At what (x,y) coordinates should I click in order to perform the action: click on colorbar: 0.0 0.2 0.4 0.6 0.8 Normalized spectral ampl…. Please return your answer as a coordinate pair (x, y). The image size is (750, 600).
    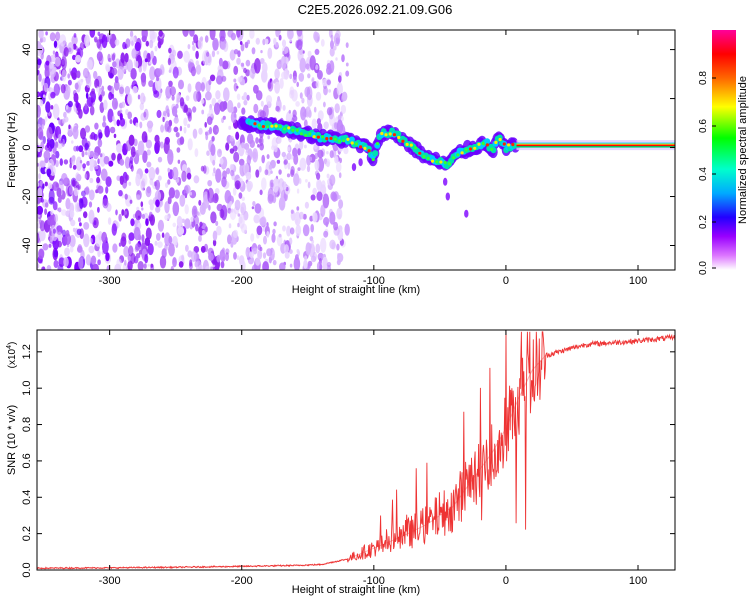
    Looking at the image, I should click on (723, 152).